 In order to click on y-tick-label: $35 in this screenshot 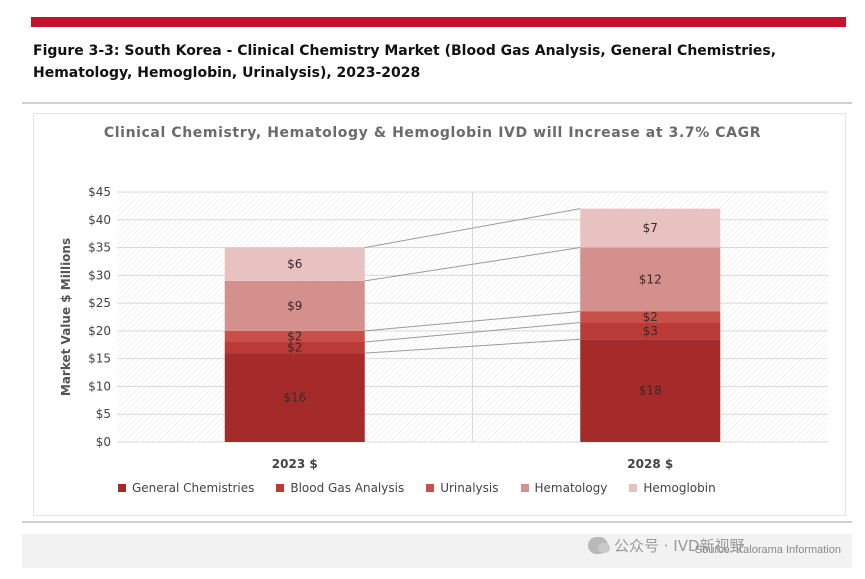, I will do `click(99, 248)`.